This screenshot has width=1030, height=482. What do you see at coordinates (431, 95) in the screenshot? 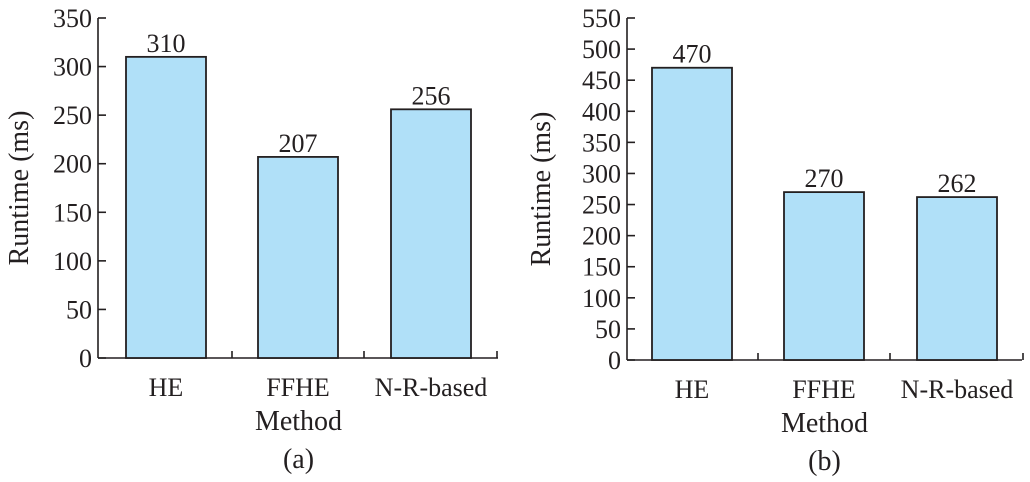
I see `bar-data-label: 256` at bounding box center [431, 95].